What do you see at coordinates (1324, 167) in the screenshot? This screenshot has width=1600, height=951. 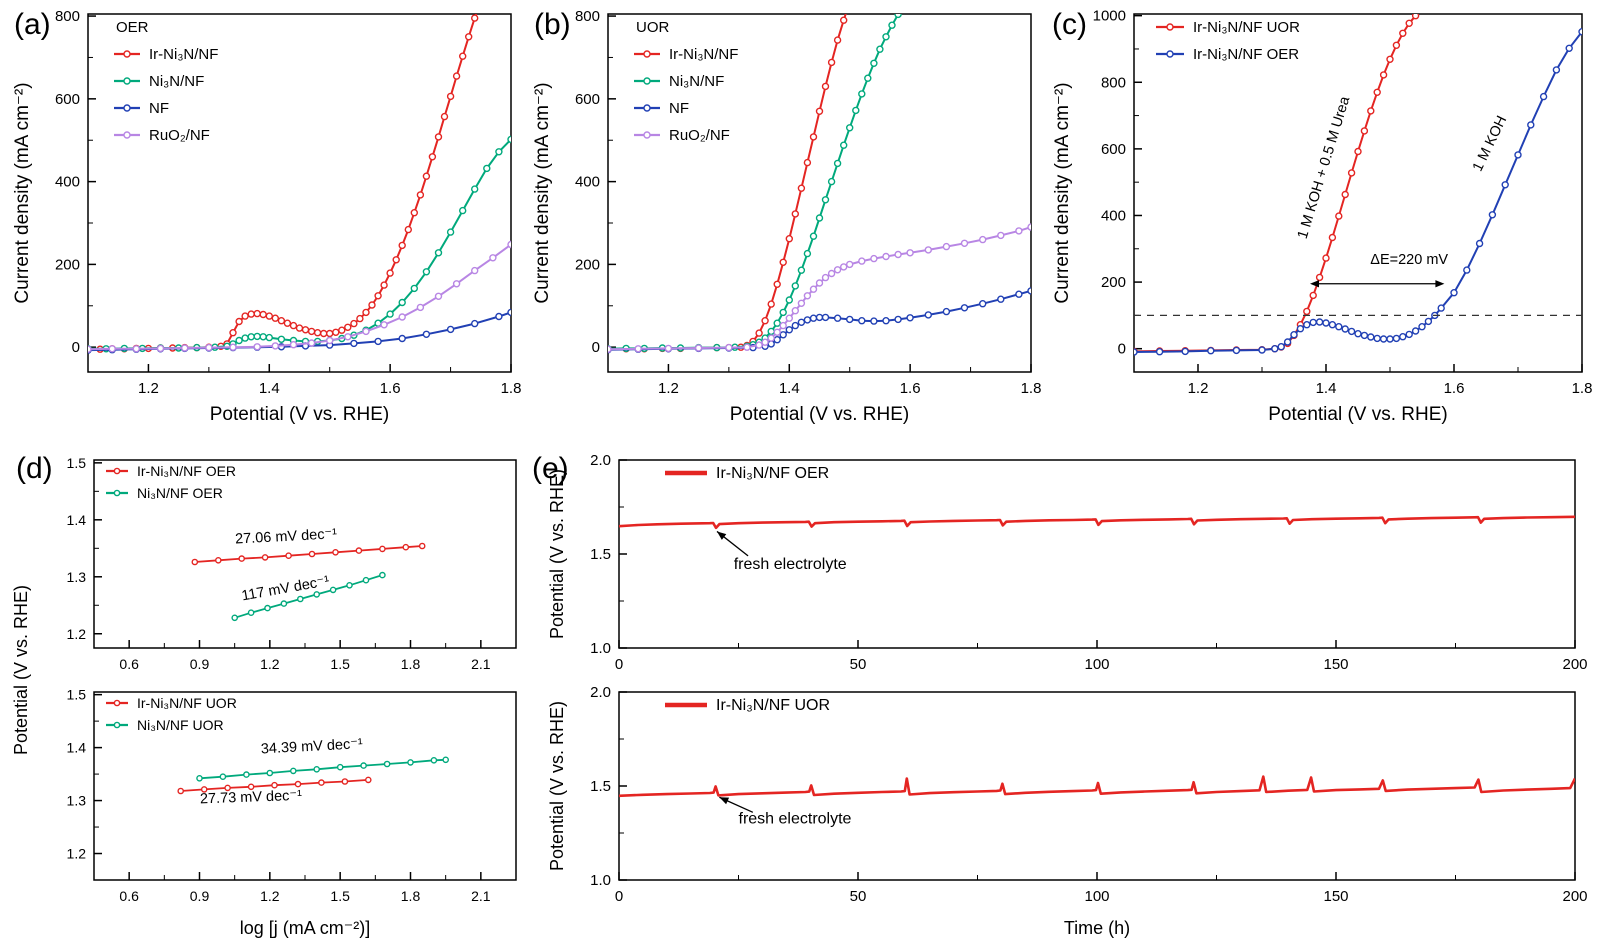 I see `svg-text: 1 M KOH + 0.5 M Urea` at bounding box center [1324, 167].